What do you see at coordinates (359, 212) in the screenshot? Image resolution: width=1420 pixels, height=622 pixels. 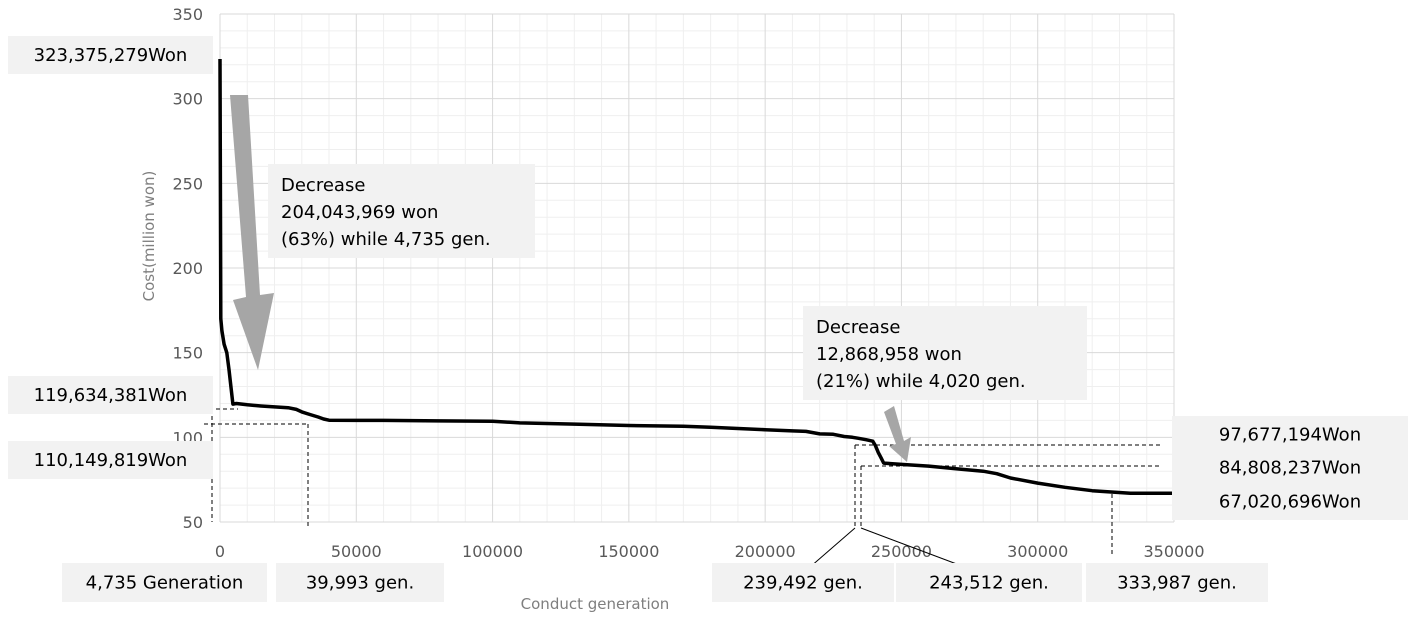 I see `callout-line: 204,043,969 won` at bounding box center [359, 212].